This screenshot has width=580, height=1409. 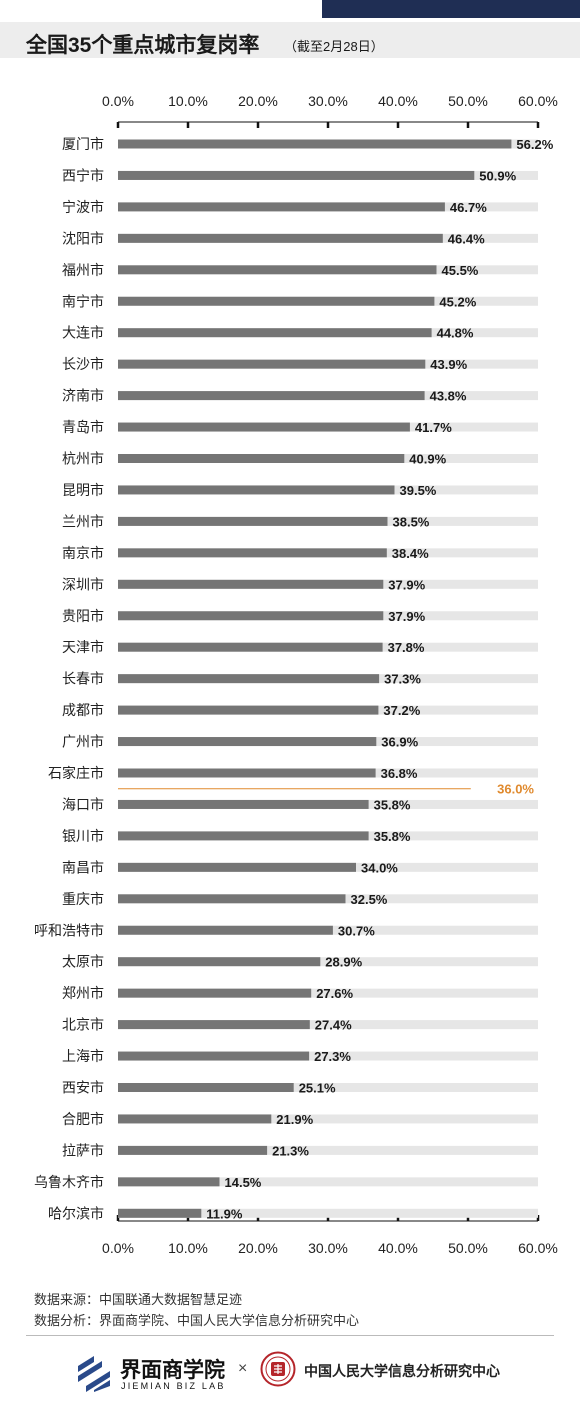 I want to click on top-tick-label: 0.0%, so click(x=118, y=101).